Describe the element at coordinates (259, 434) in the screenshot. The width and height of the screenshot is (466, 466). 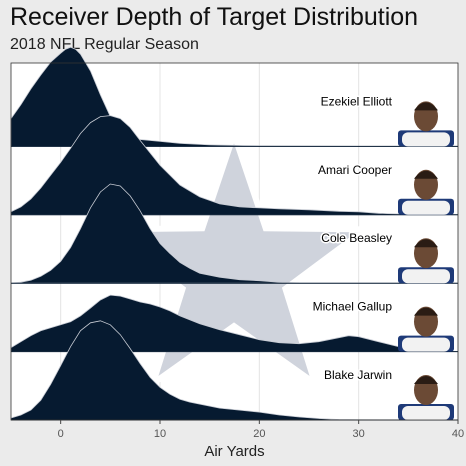
I see `x-tick-label: 20` at that location.